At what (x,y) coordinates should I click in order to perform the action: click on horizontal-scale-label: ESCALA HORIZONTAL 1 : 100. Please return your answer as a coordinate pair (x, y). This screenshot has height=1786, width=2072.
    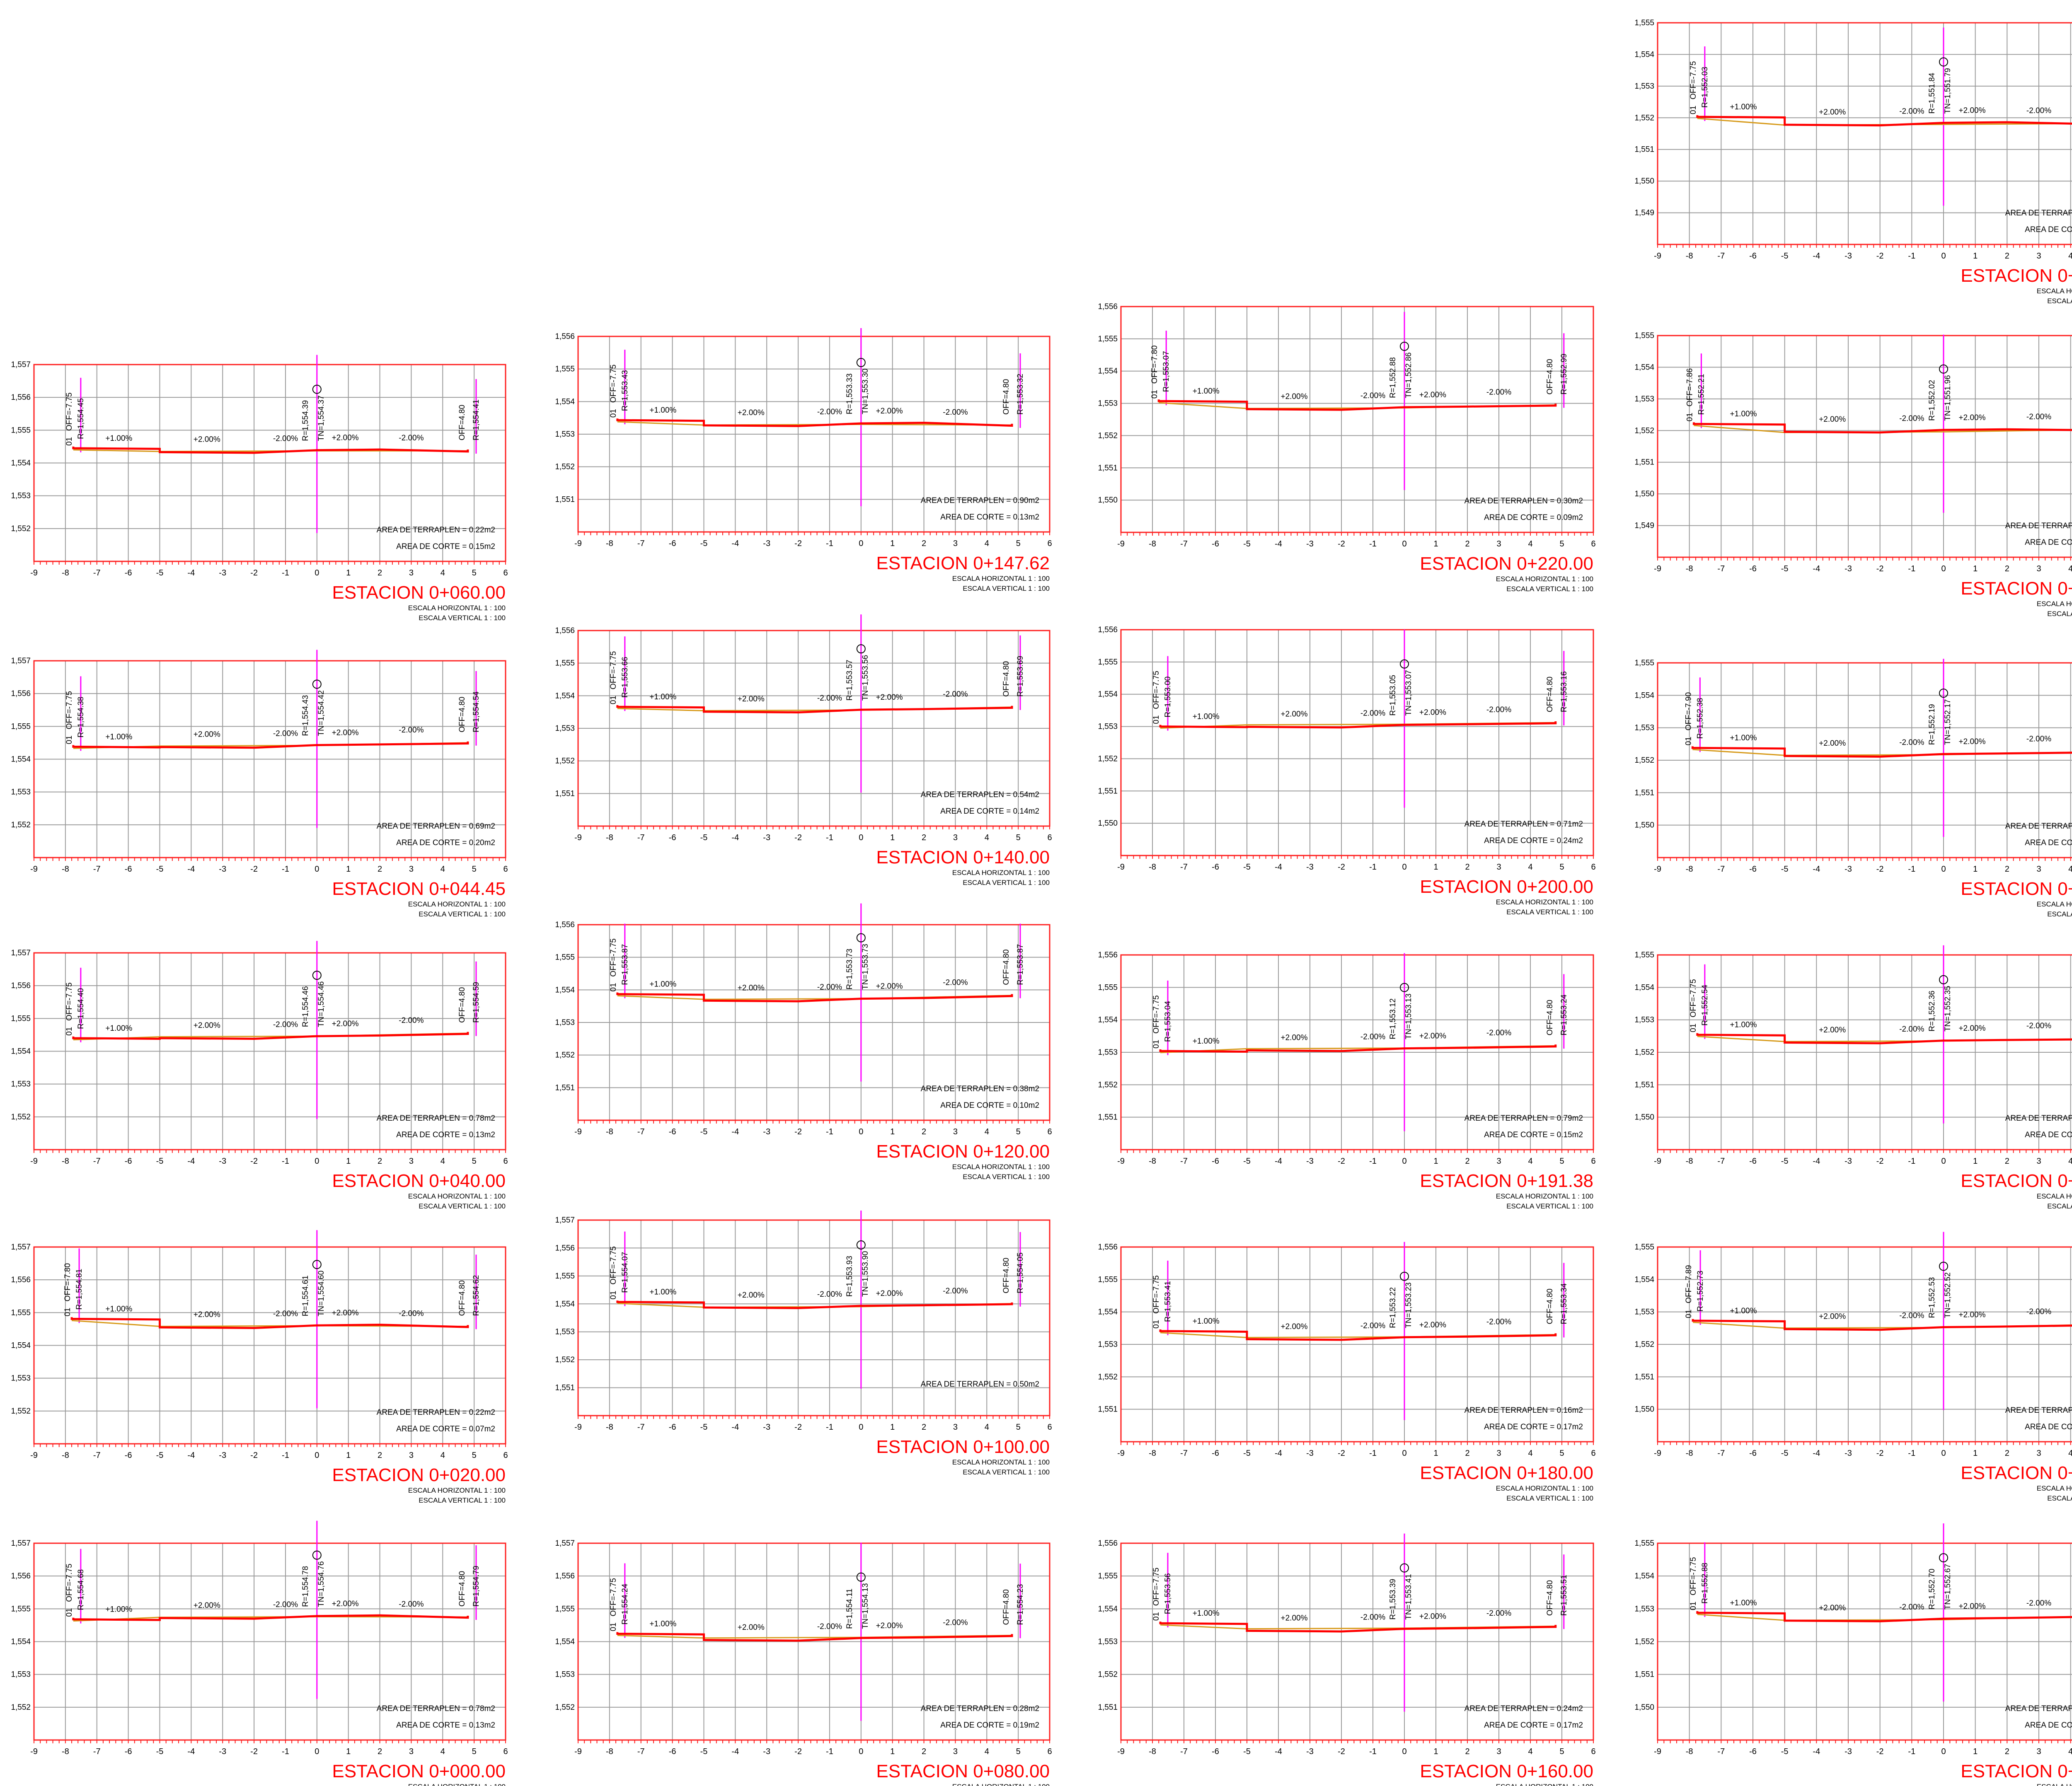
    Looking at the image, I should click on (1544, 1196).